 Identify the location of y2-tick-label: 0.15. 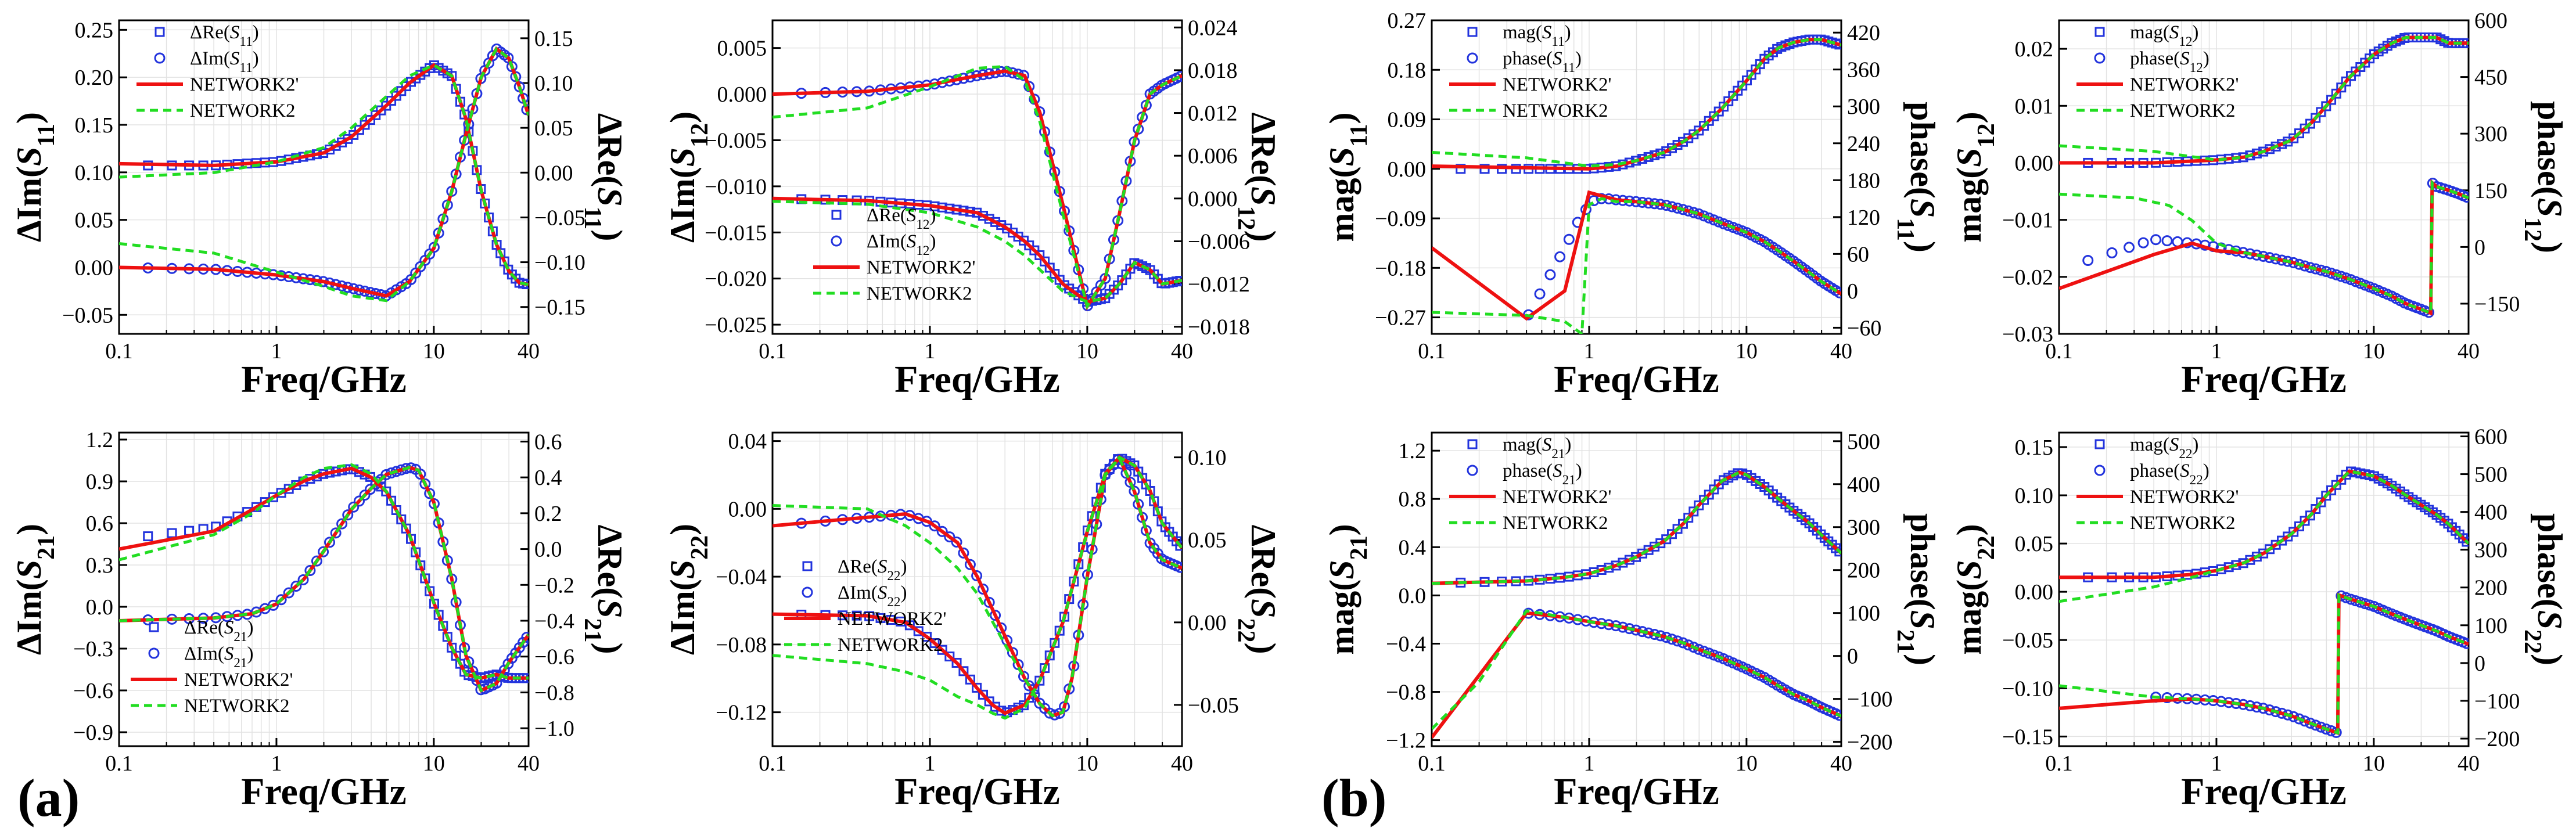
(553, 39).